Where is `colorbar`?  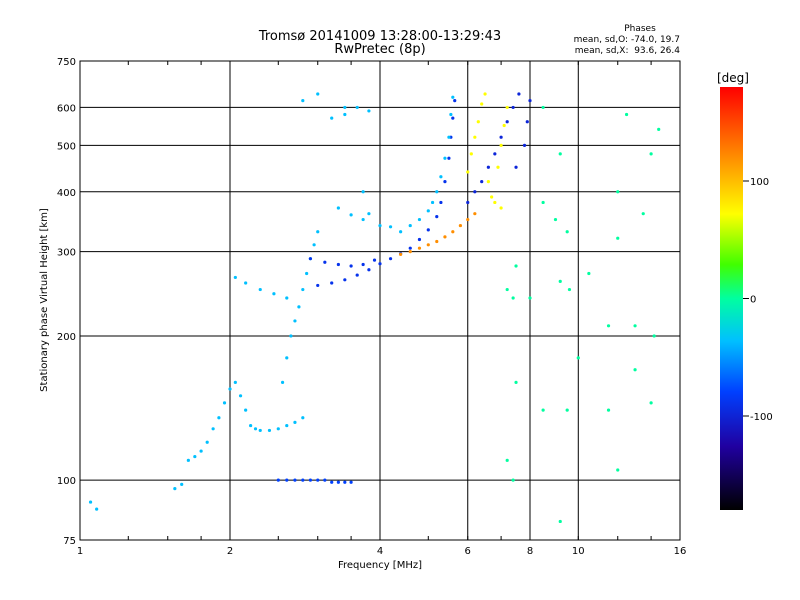 colorbar is located at coordinates (731, 298).